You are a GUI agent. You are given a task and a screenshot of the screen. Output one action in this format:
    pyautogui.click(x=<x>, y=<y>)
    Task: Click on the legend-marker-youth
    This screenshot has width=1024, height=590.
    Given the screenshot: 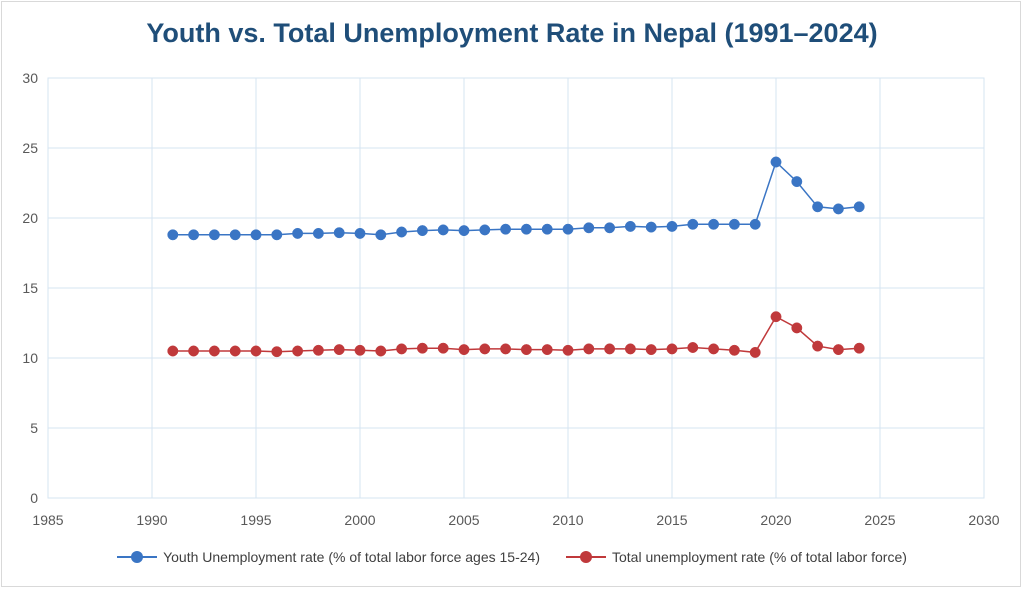 What is the action you would take?
    pyautogui.click(x=137, y=557)
    